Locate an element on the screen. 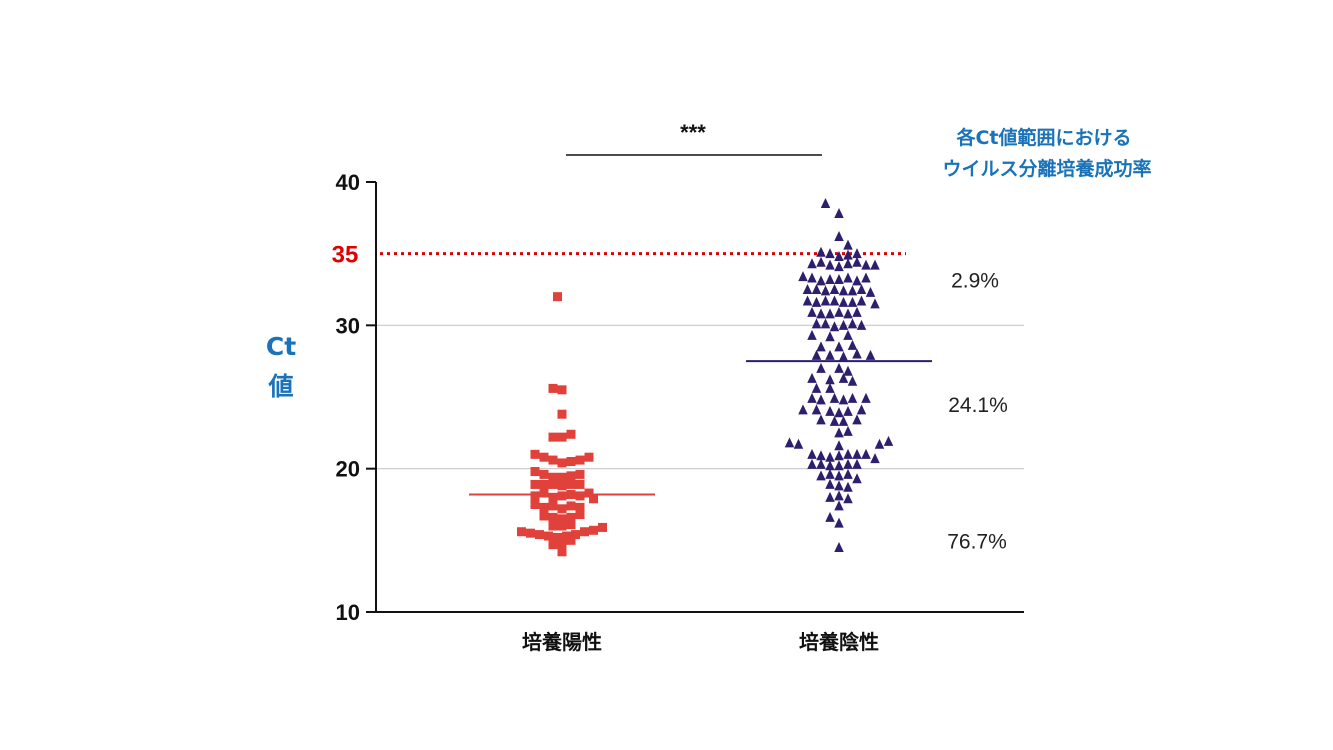 The image size is (1333, 750). significance-label: *** is located at coordinates (693, 132).